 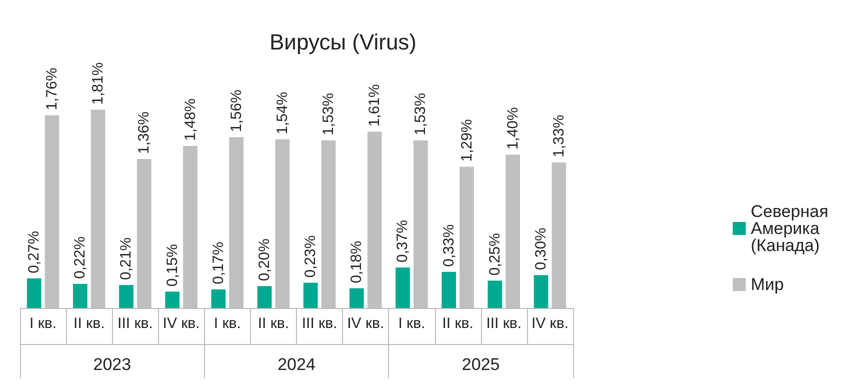 I want to click on data-label: 0,37%, so click(x=403, y=241).